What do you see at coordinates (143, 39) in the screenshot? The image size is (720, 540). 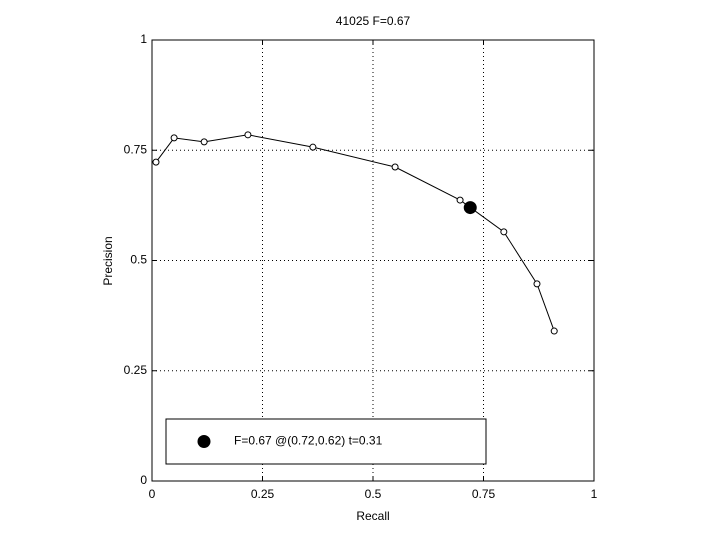 I see `y-tick-label: 1` at bounding box center [143, 39].